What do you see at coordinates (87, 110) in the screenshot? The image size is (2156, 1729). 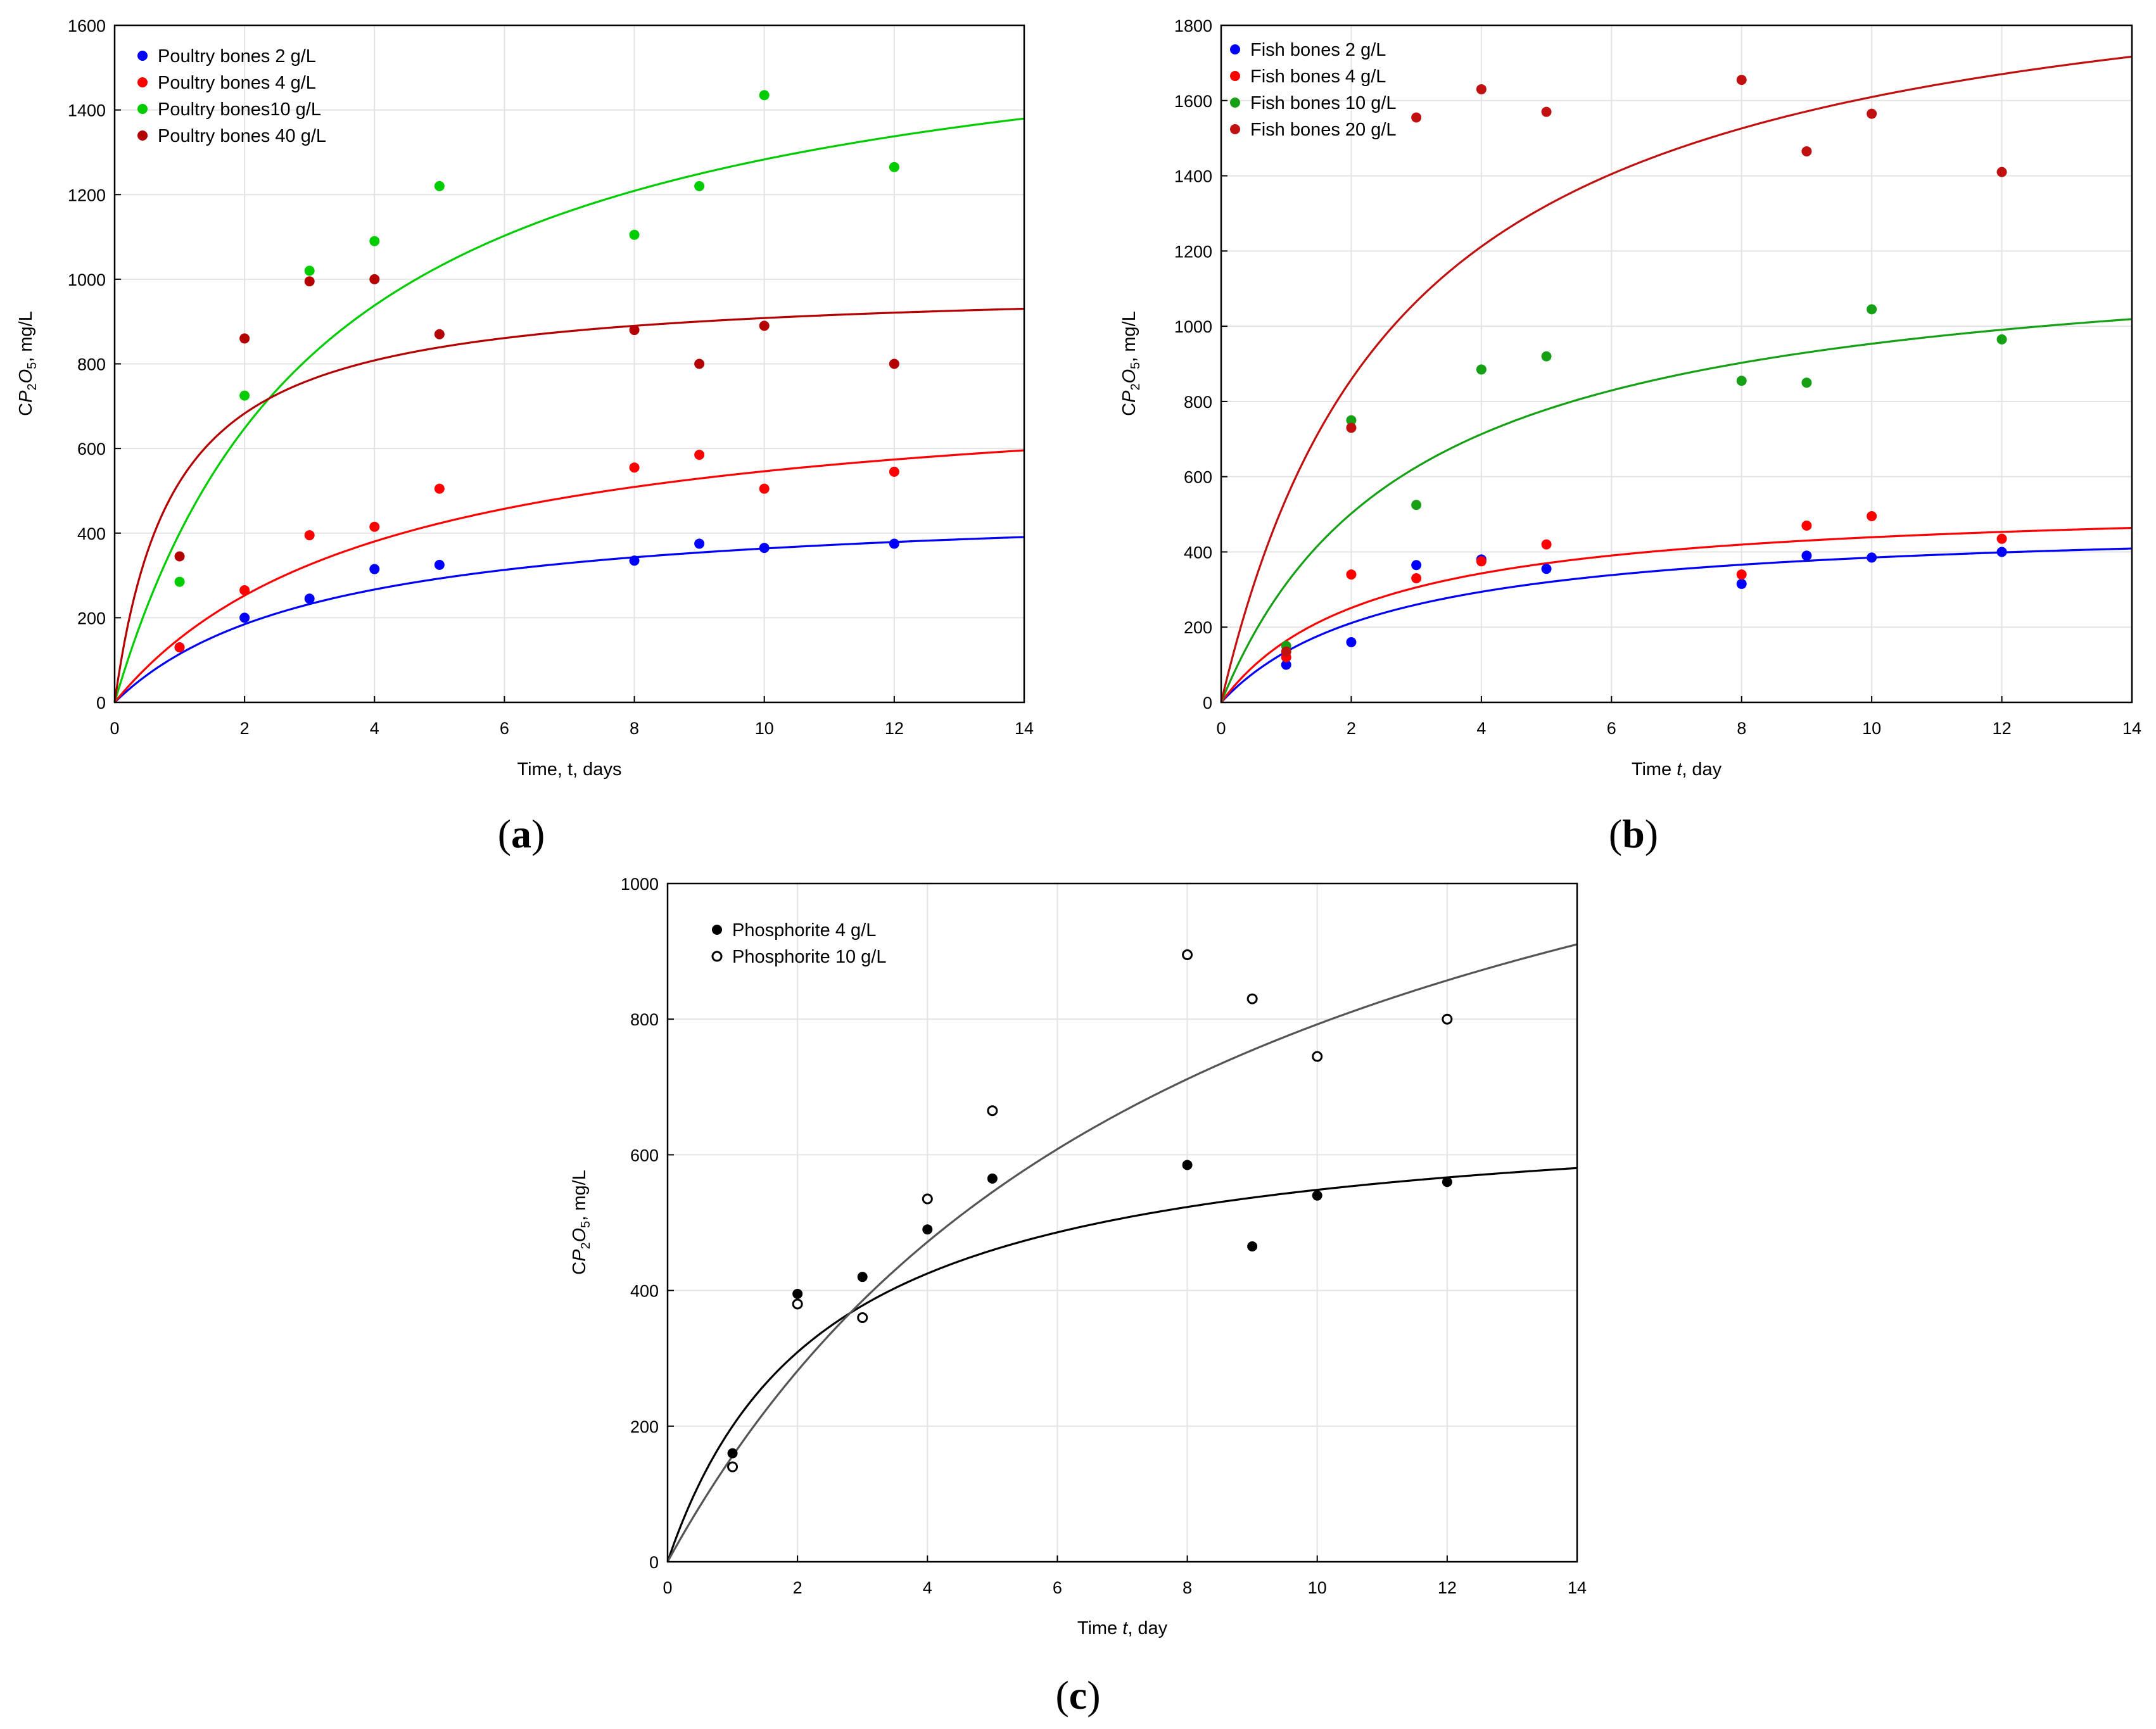 I see `y-tick-label: 1400` at bounding box center [87, 110].